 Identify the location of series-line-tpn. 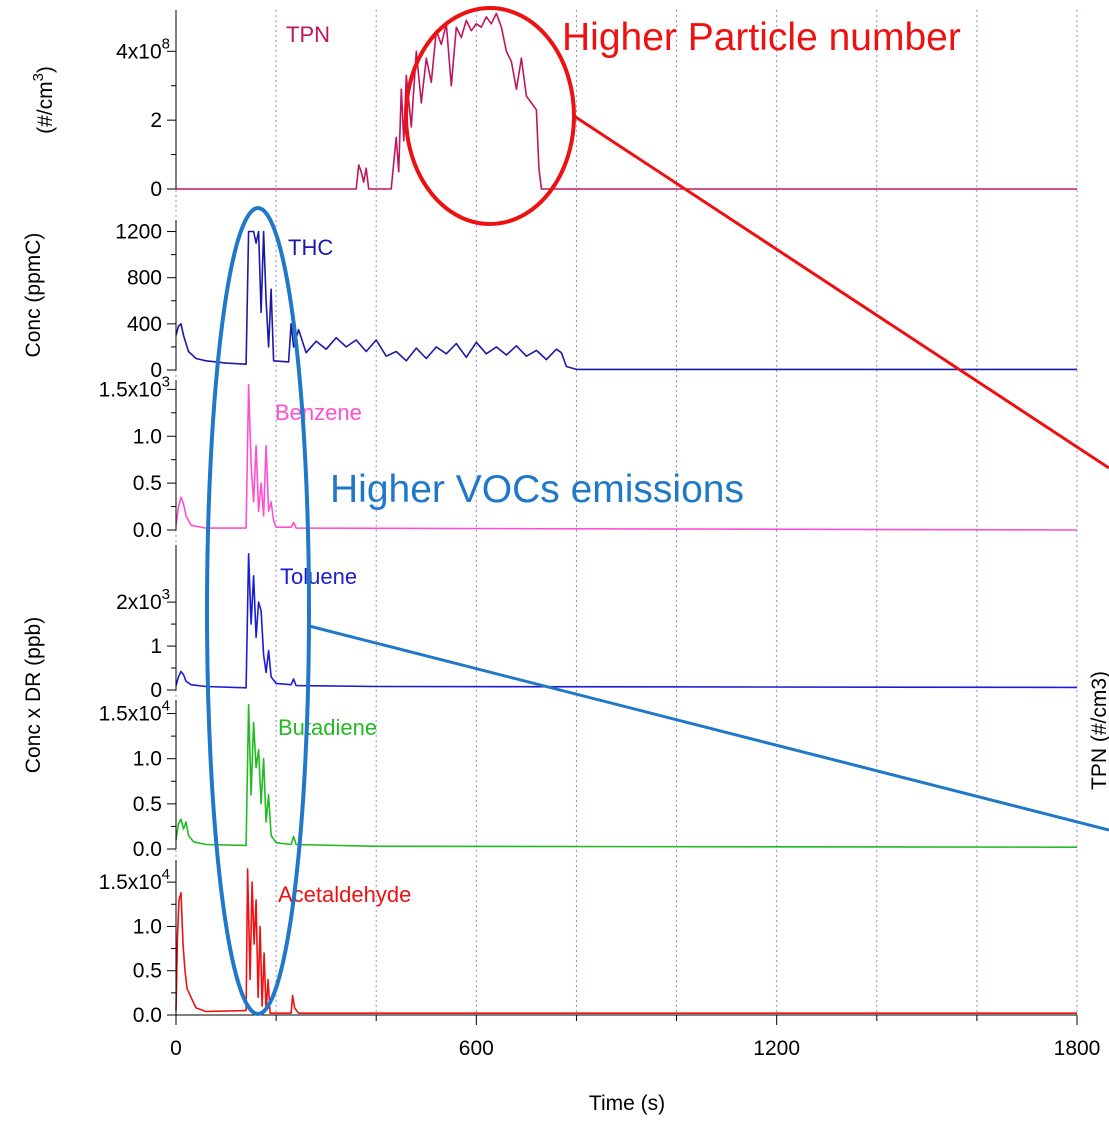
(626, 101).